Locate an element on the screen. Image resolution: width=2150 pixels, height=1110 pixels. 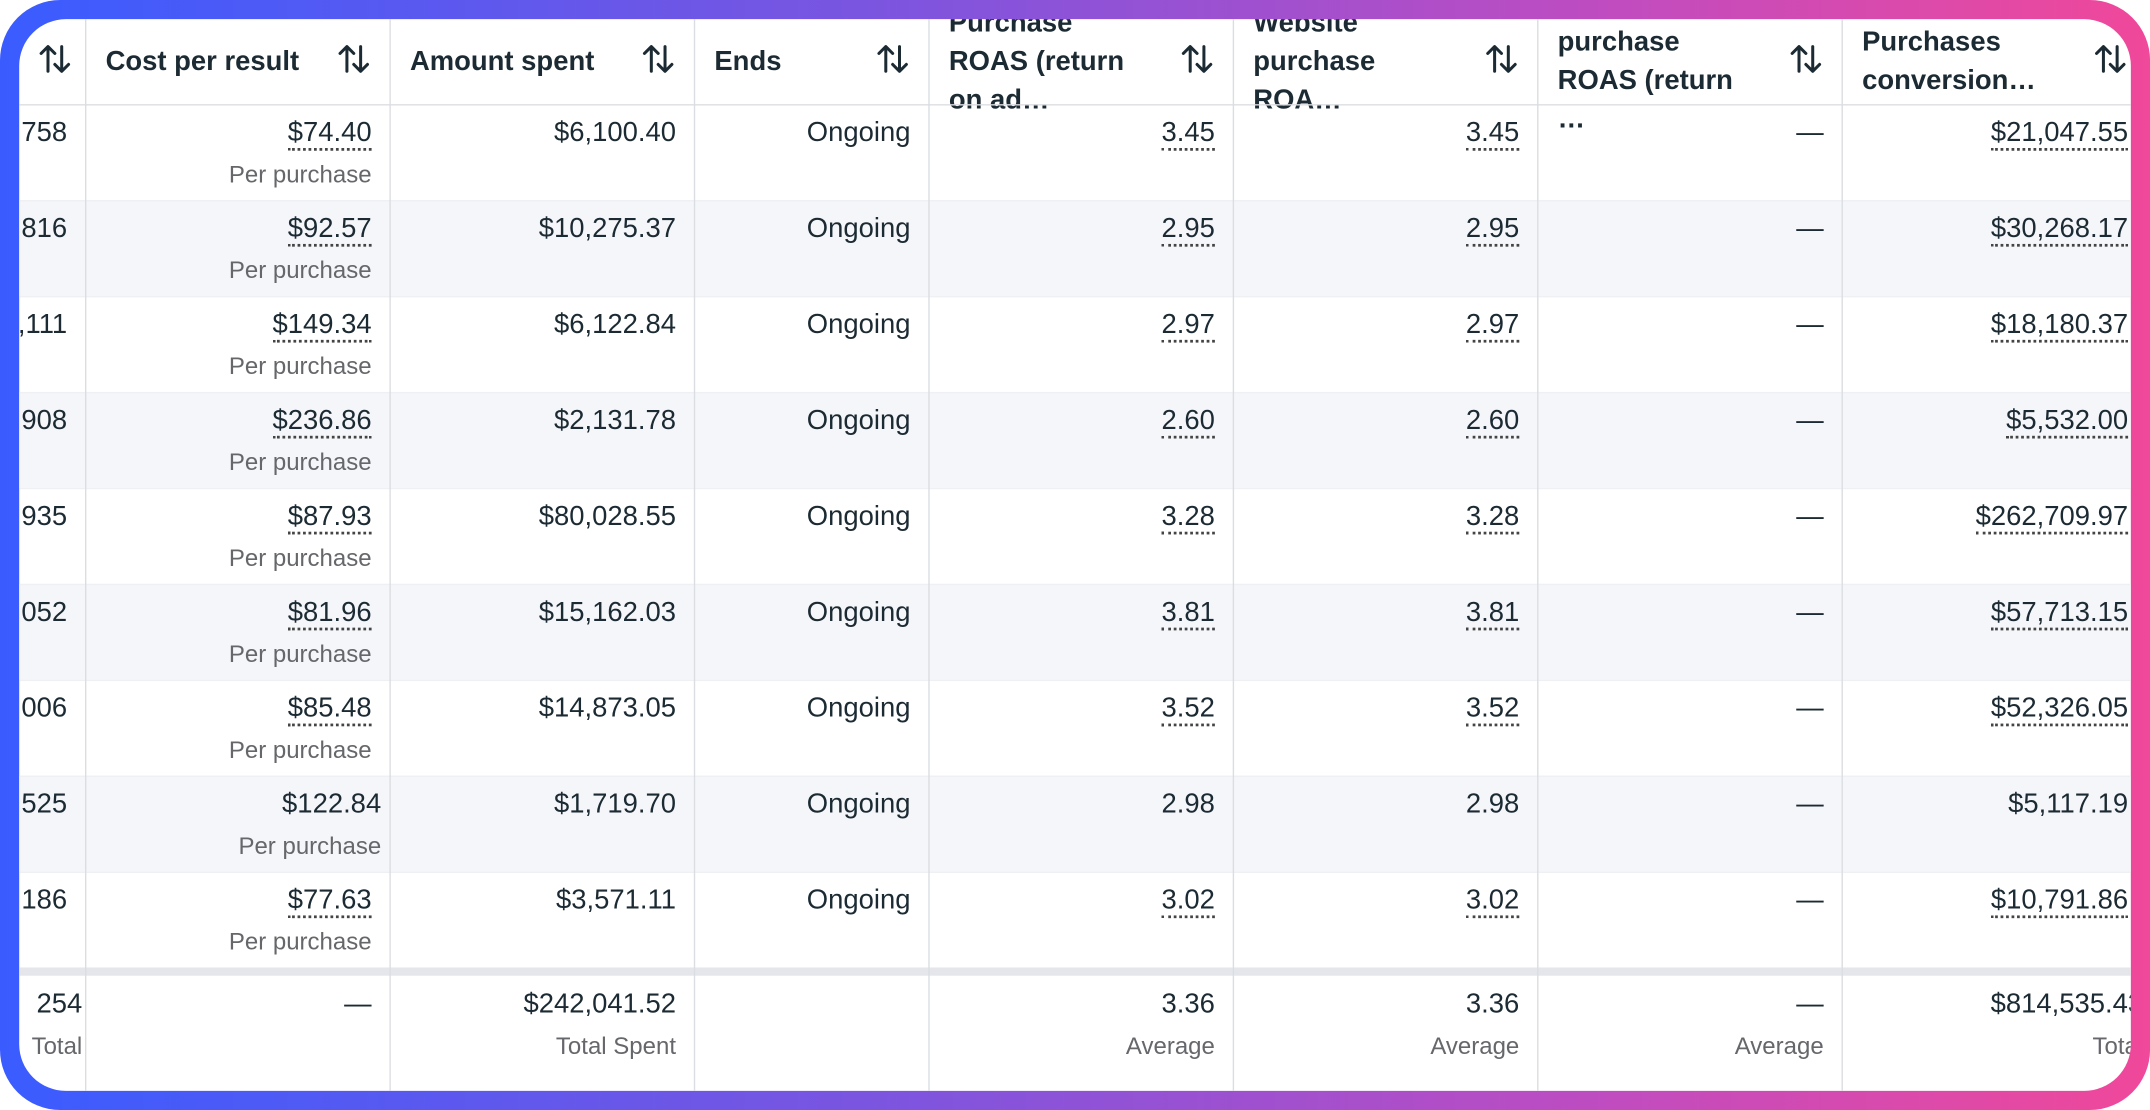
totals-cell: $242,041.52 Total Spent is located at coordinates (541, 1024).